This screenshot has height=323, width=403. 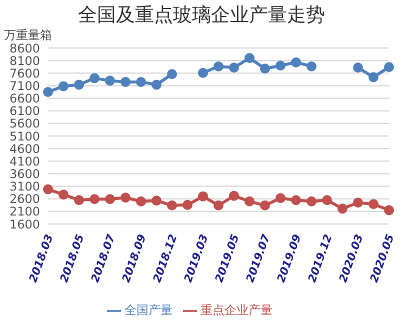 What do you see at coordinates (236, 310) in the screenshot?
I see `legend-label: 重点企业产量` at bounding box center [236, 310].